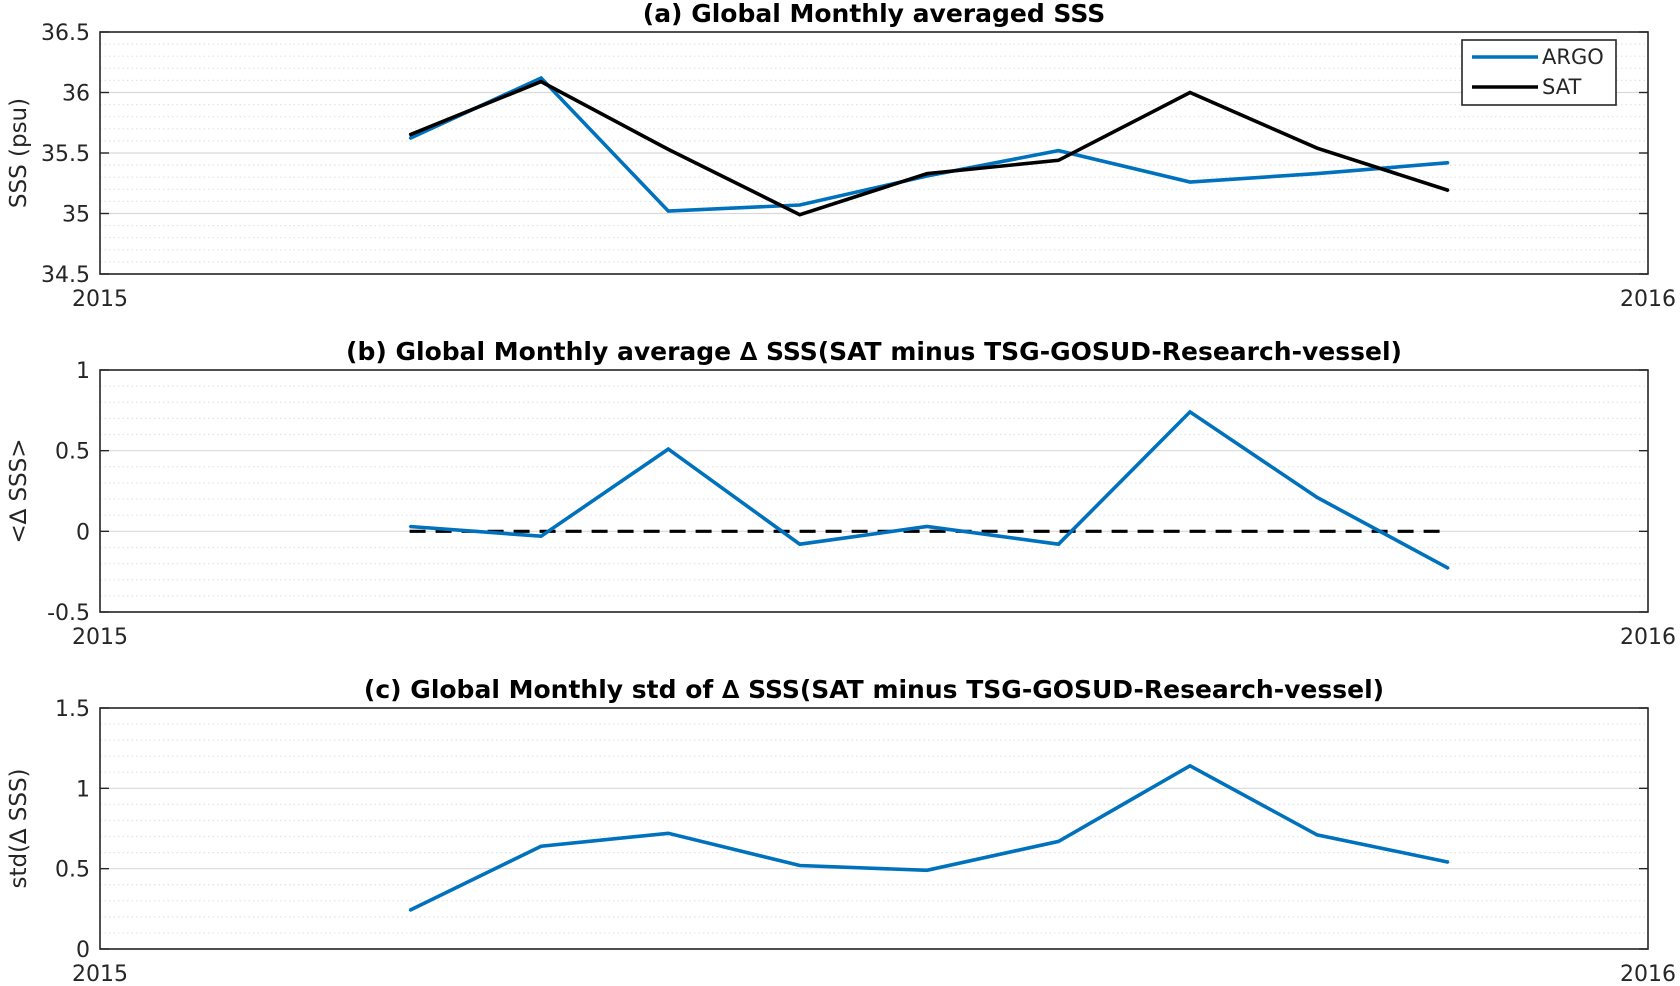 The image size is (1680, 986). Describe the element at coordinates (72, 709) in the screenshot. I see `panel-c-ytick-label: 1.5` at that location.